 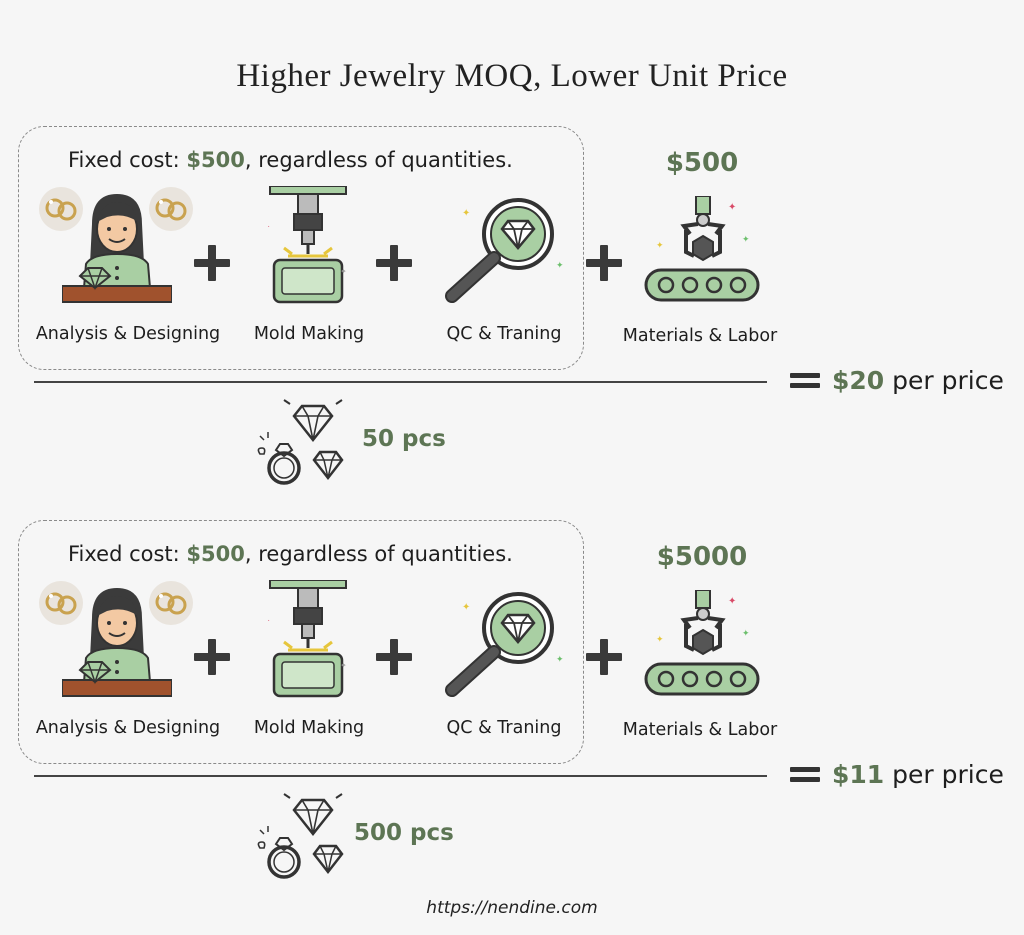 What do you see at coordinates (858, 774) in the screenshot?
I see `unit-price-value: $11` at bounding box center [858, 774].